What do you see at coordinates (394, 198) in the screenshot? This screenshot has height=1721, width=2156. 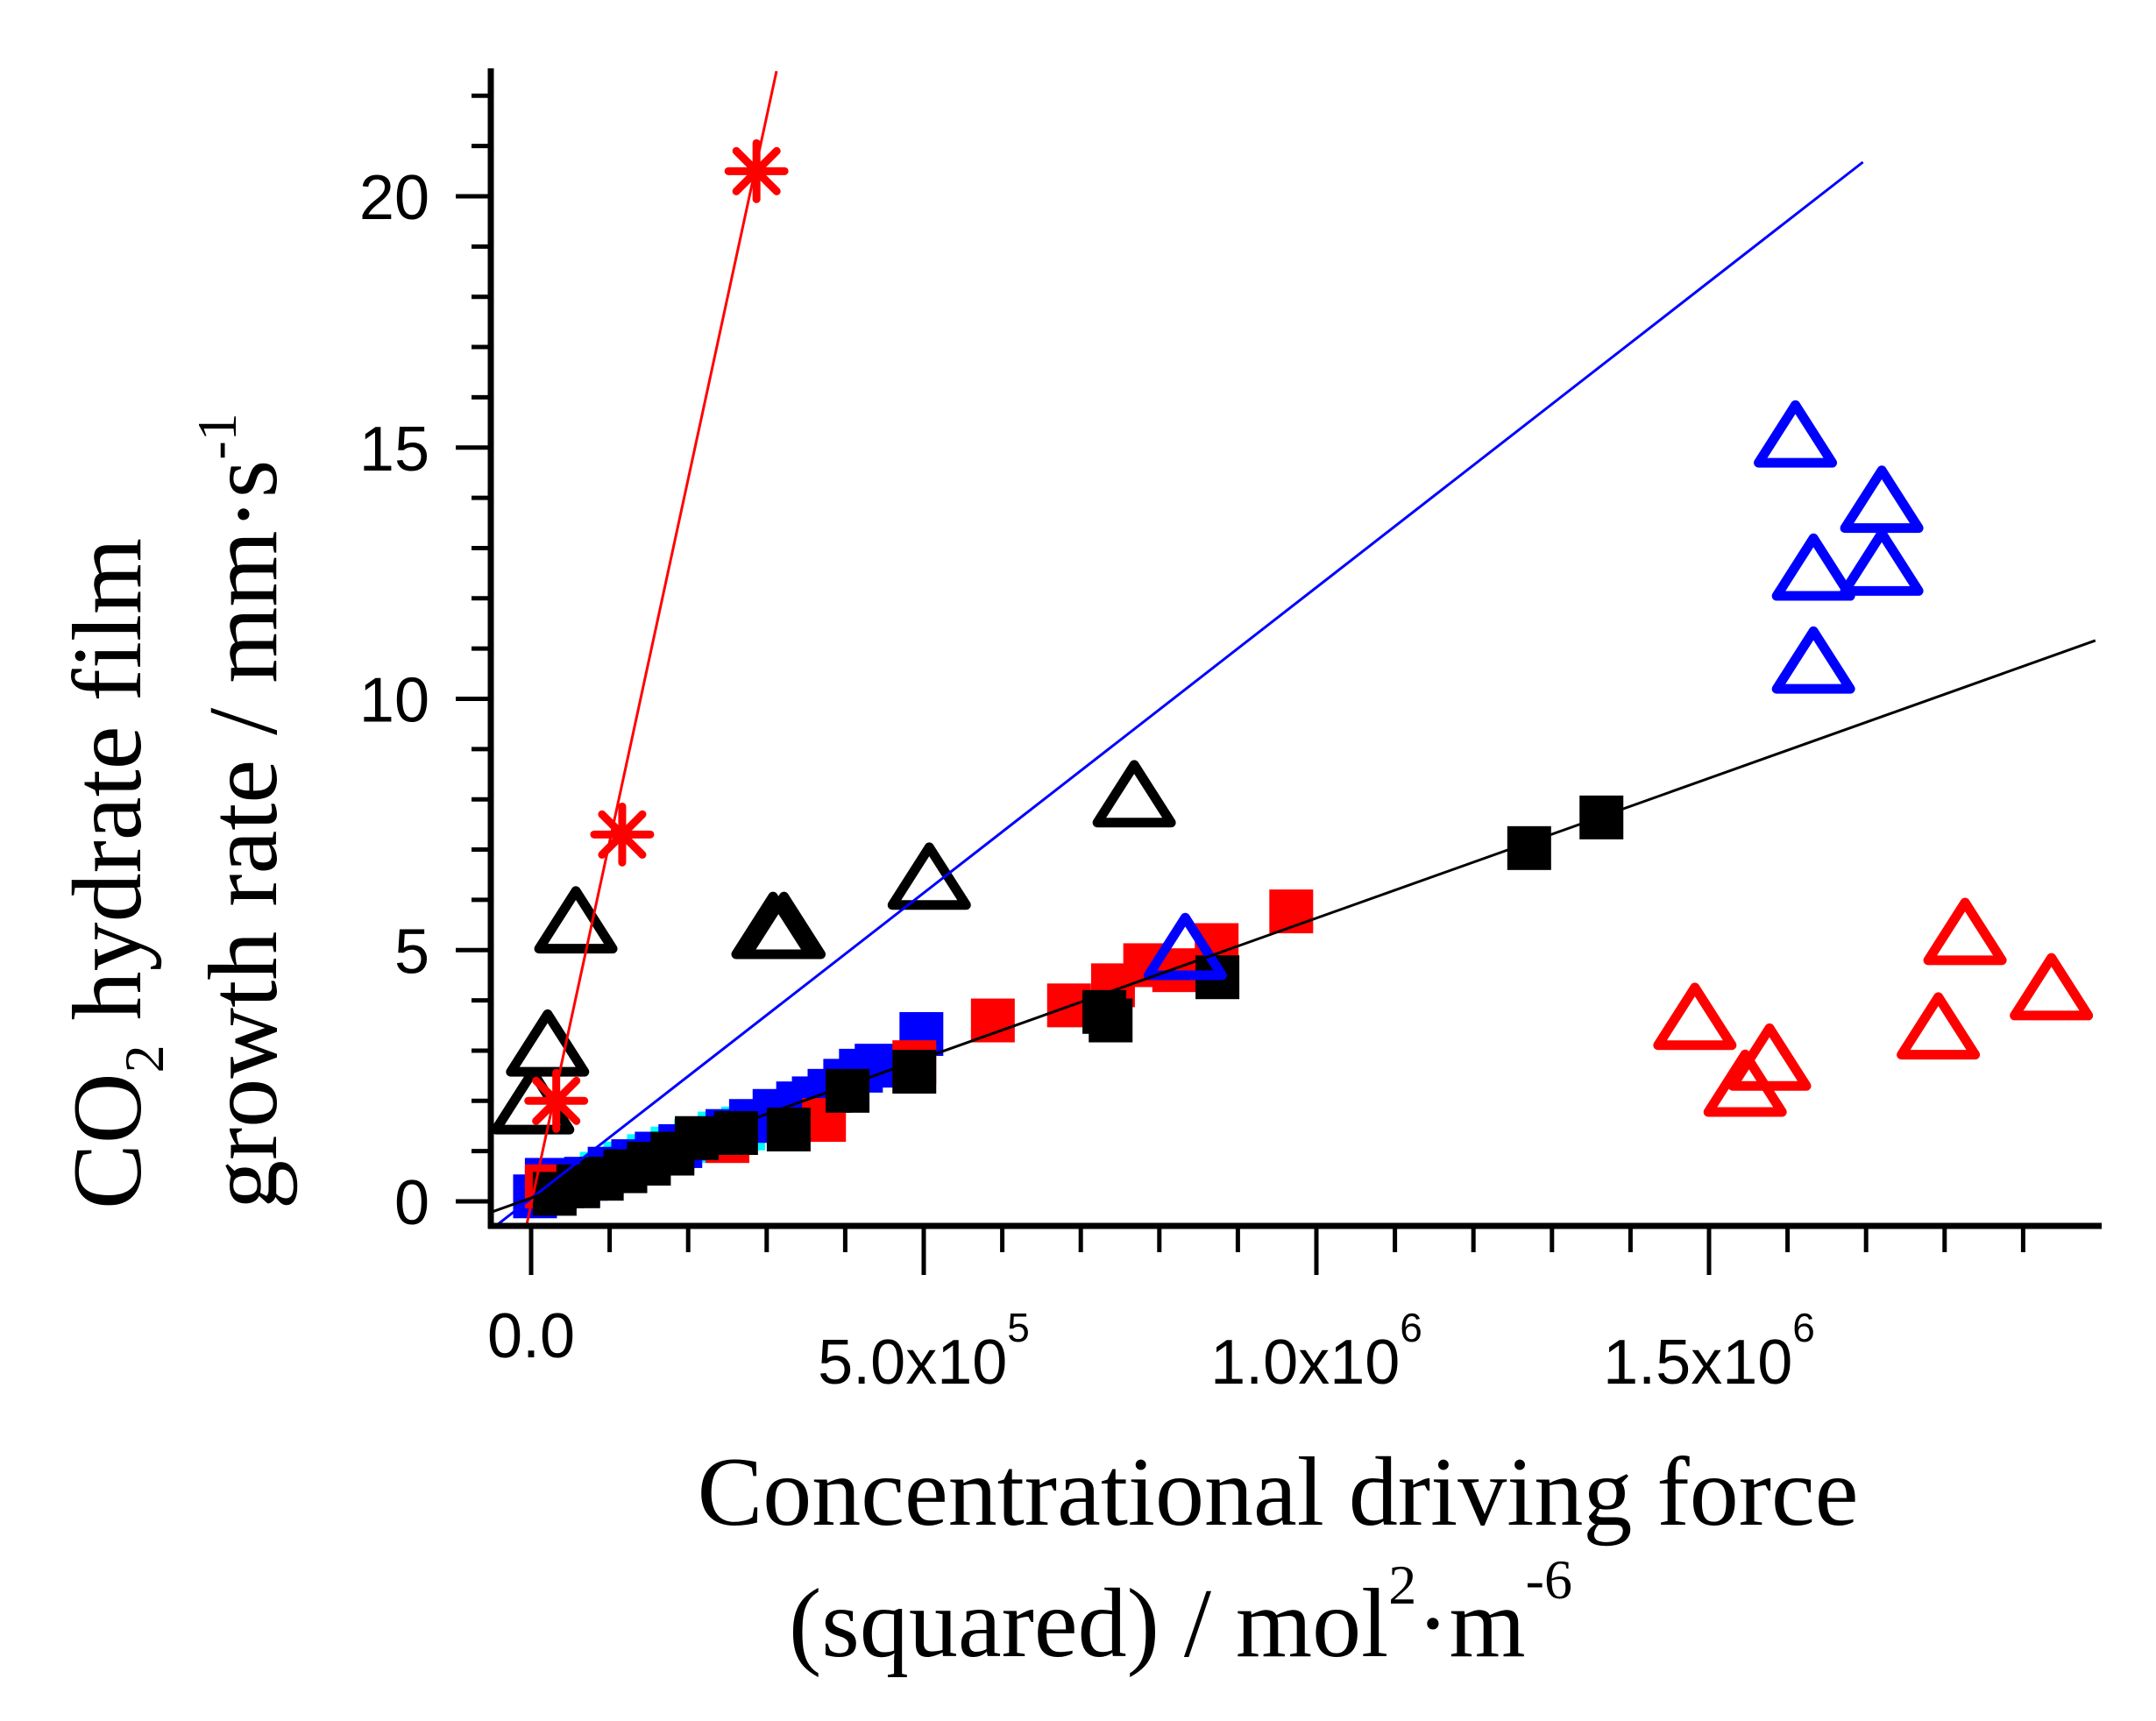 I see `y-tick-label: 20` at bounding box center [394, 198].